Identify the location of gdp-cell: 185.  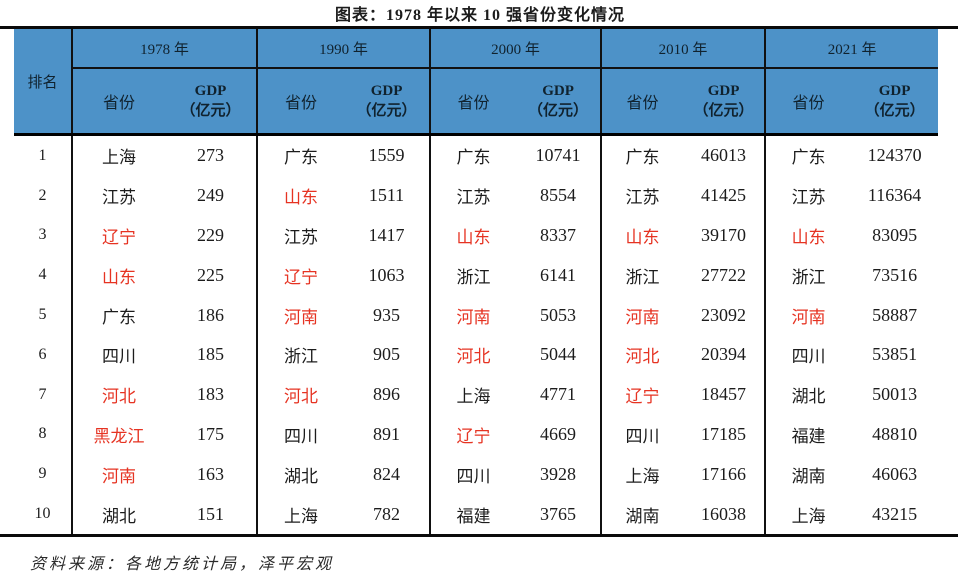
(210, 354).